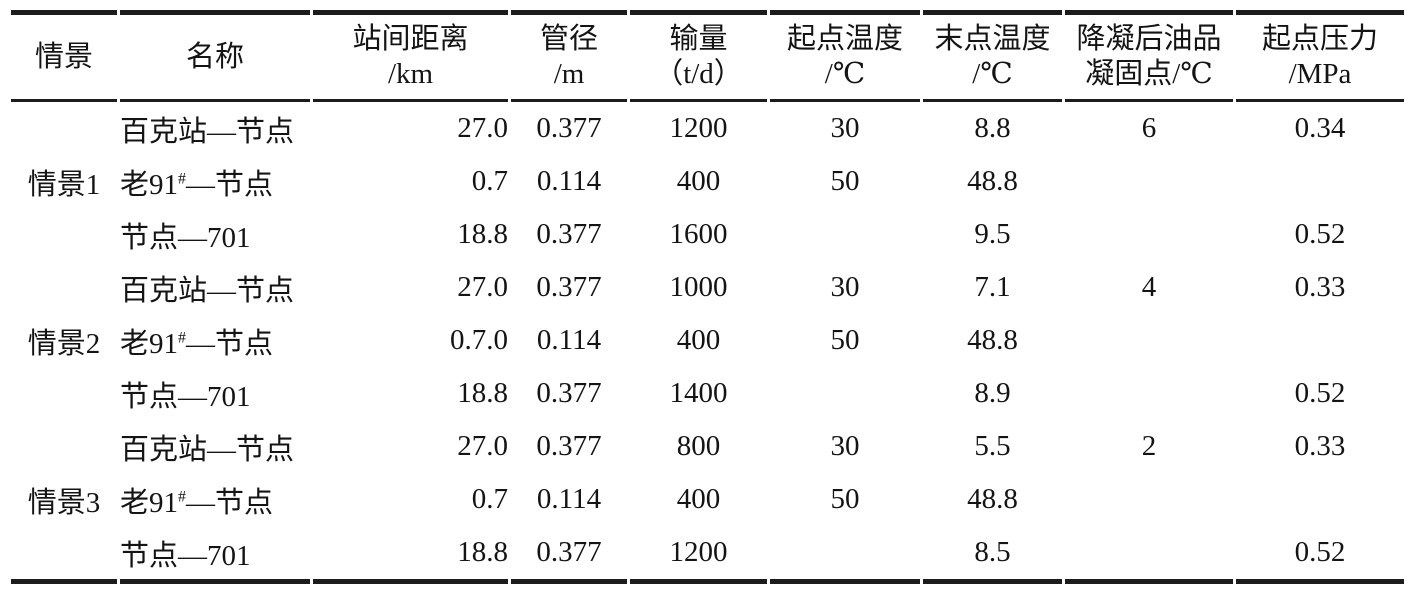 This screenshot has width=1415, height=592. What do you see at coordinates (1320, 74) in the screenshot?
I see `header-start_pressure-unit: /MPa` at bounding box center [1320, 74].